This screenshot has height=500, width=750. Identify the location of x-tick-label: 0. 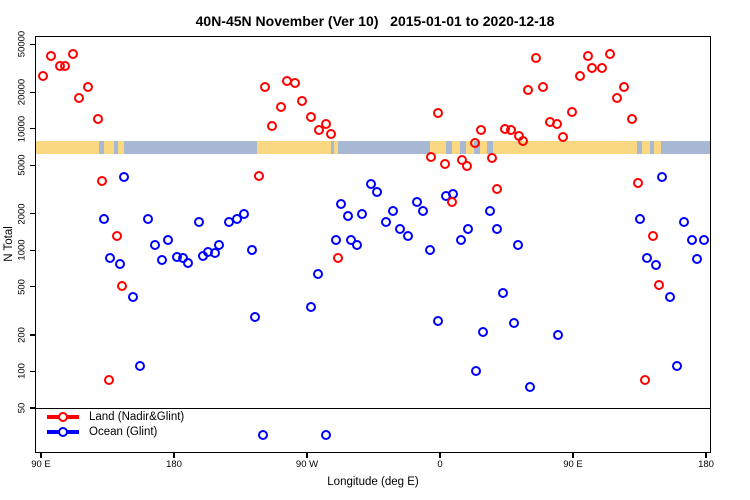
(440, 464).